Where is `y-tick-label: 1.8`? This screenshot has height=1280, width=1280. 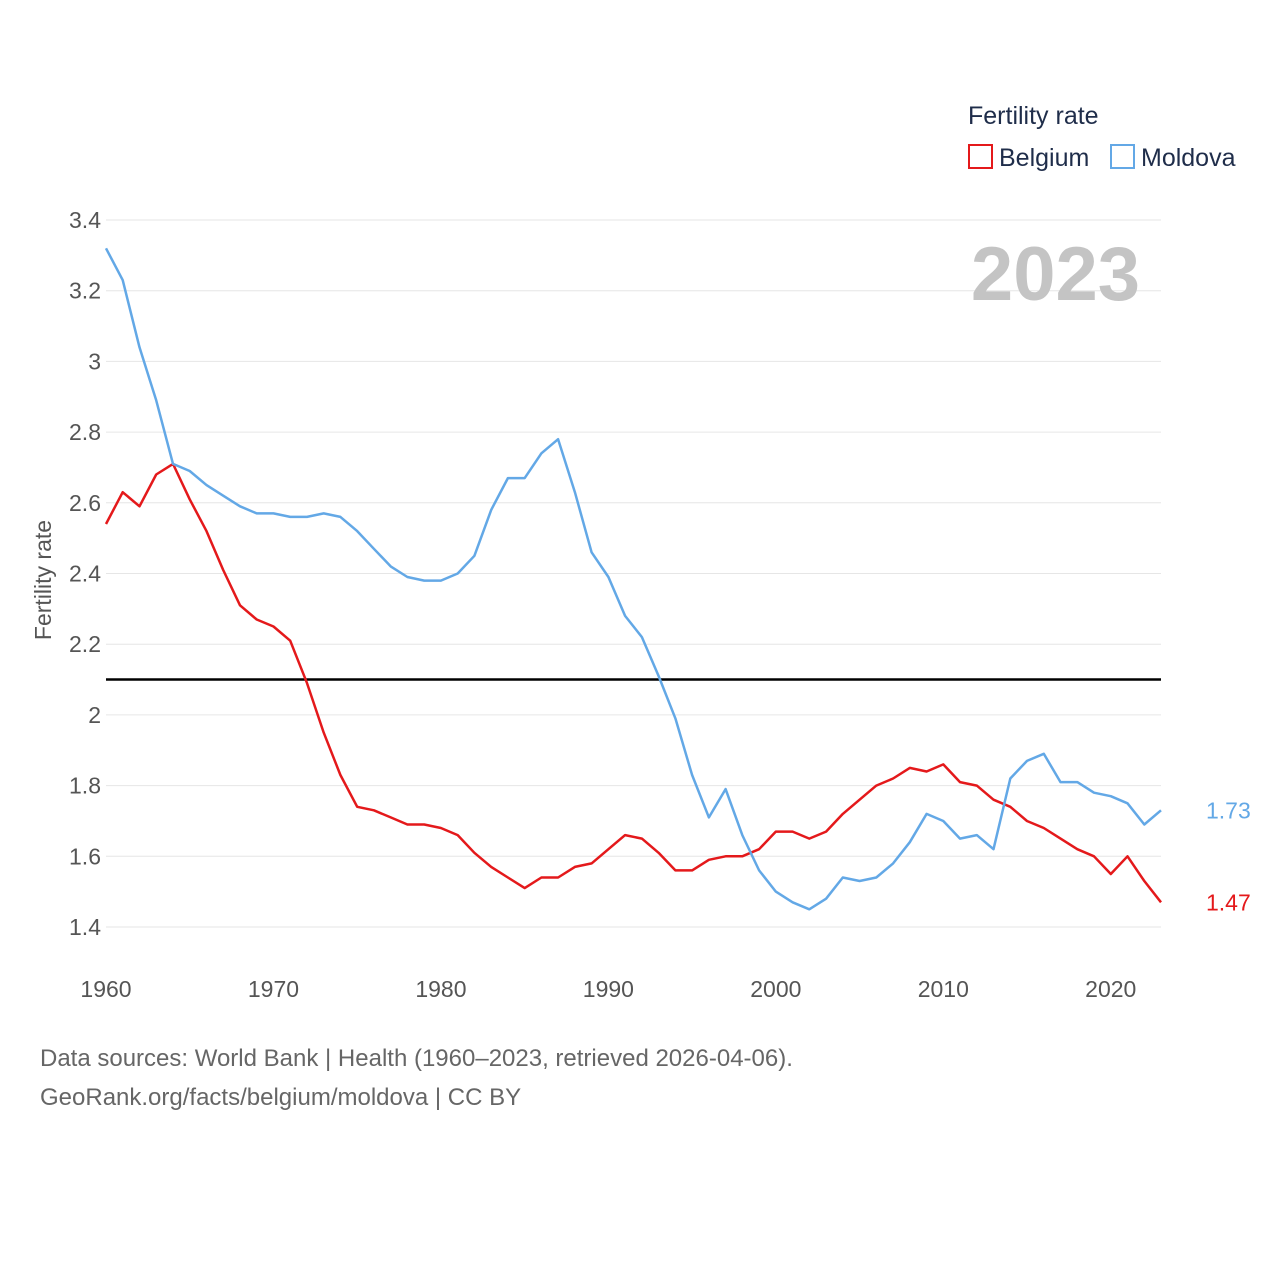 y-tick-label: 1.8 is located at coordinates (85, 786).